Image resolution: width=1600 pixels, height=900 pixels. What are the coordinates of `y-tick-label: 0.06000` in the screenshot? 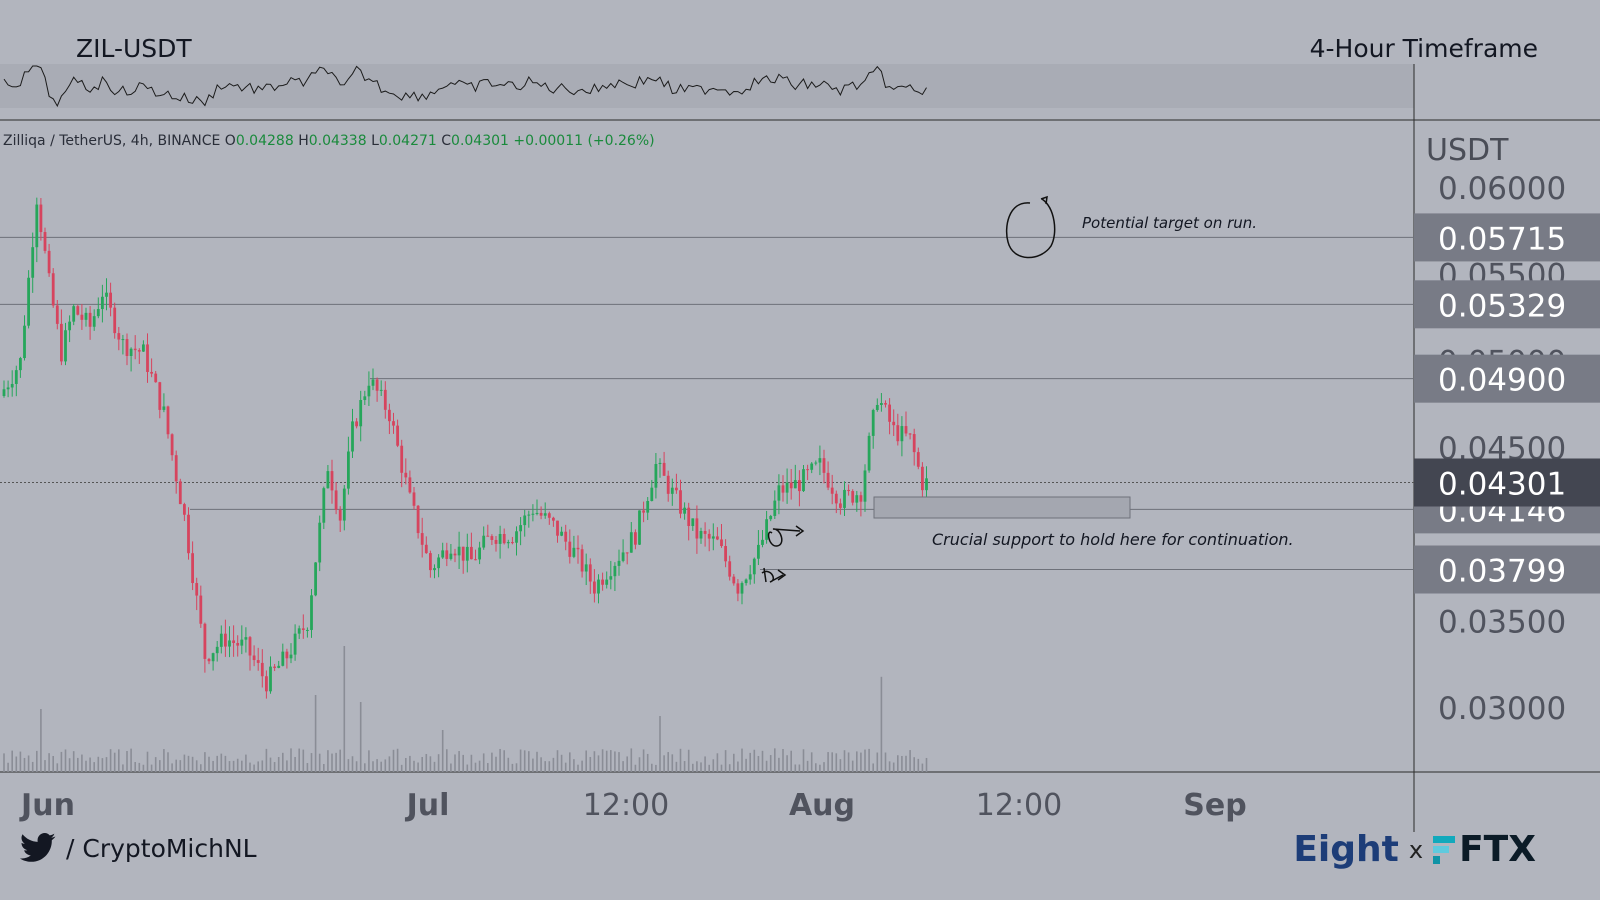 It's located at (1502, 189).